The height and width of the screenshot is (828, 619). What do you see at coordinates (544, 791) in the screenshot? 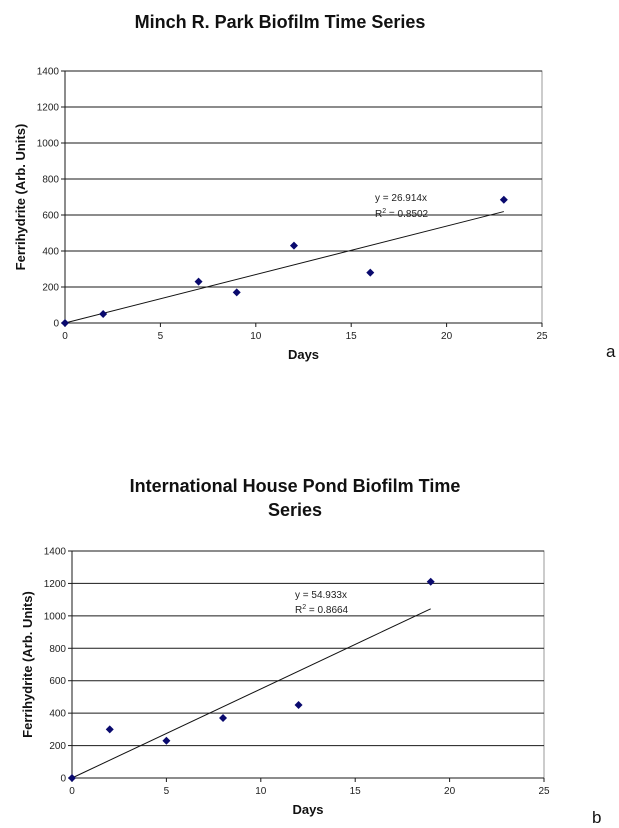
I see `chart-b-x-tick-label: 25` at bounding box center [544, 791].